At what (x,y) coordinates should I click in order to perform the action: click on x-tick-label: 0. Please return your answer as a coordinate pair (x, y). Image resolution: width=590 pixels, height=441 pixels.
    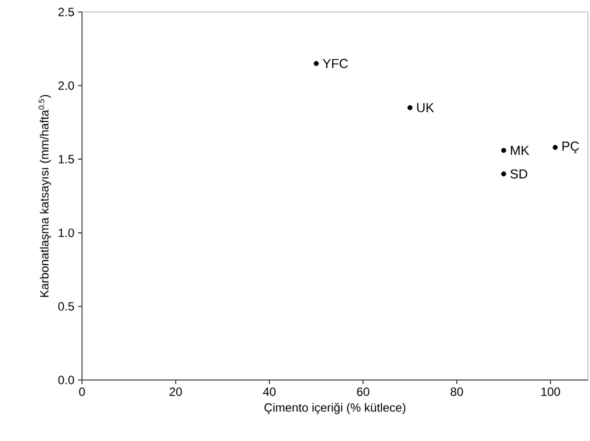
    Looking at the image, I should click on (82, 392).